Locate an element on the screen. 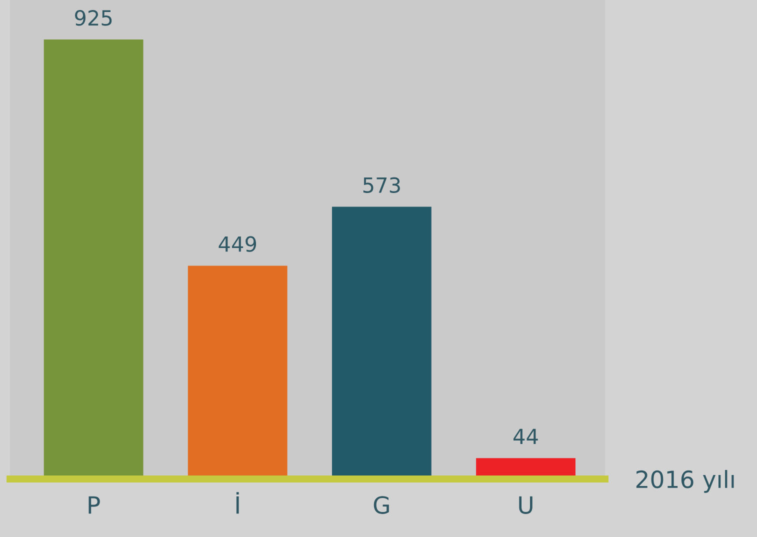 Image resolution: width=757 pixels, height=537 pixels. data-label: 449 is located at coordinates (237, 244).